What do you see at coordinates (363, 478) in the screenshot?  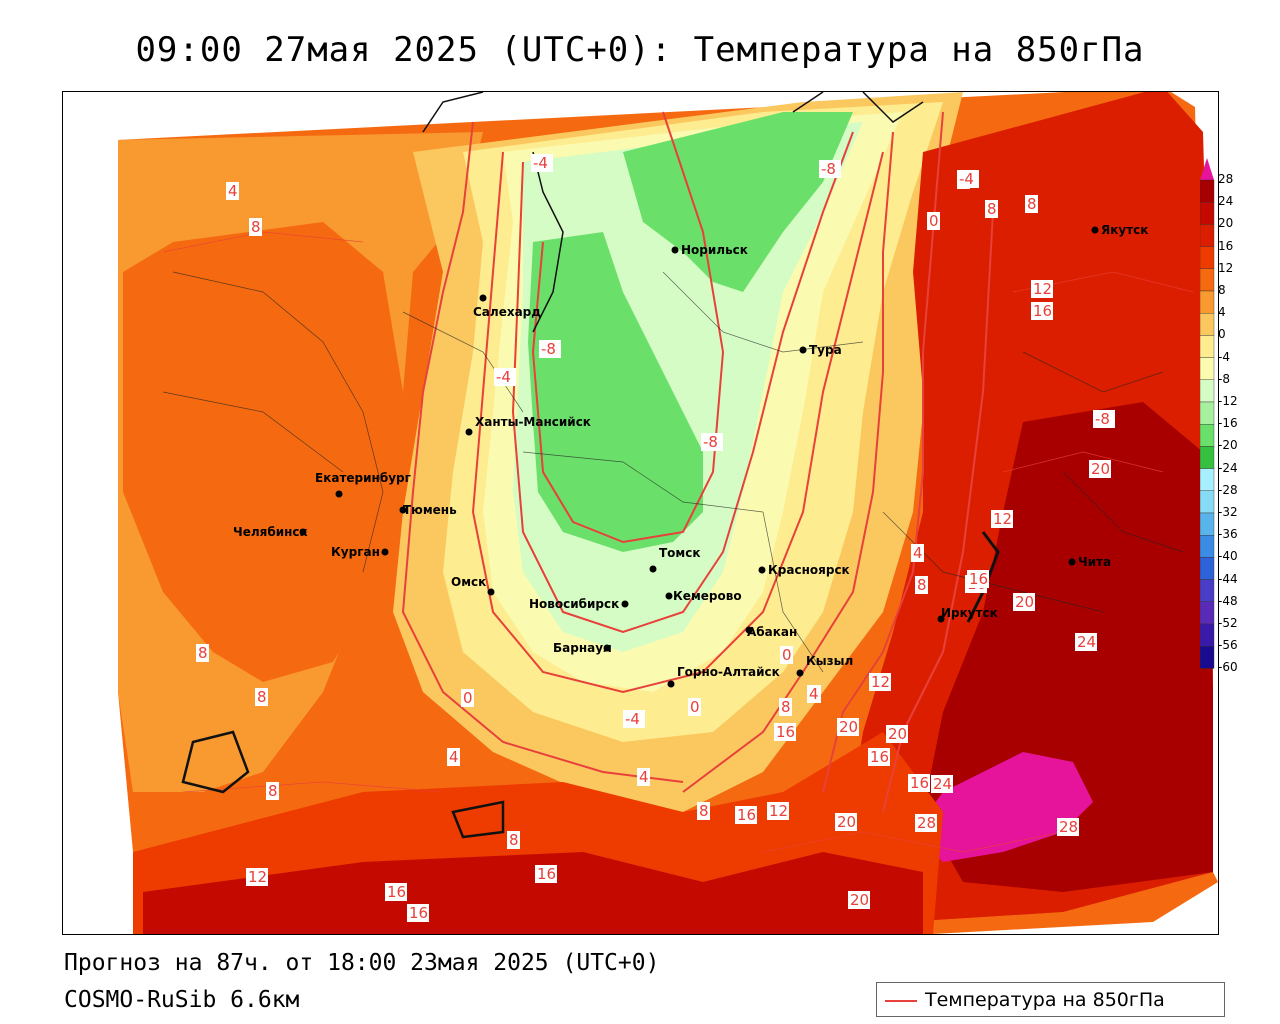 I see `city-label: Екатеринбург` at bounding box center [363, 478].